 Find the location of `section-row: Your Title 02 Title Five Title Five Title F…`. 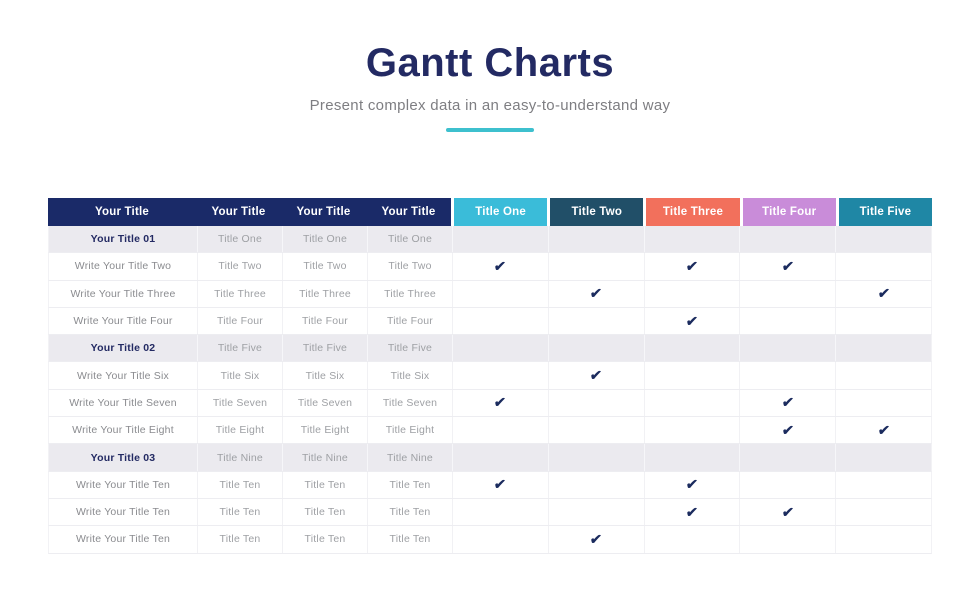

section-row: Your Title 02 Title Five Title Five Title F… is located at coordinates (490, 349).